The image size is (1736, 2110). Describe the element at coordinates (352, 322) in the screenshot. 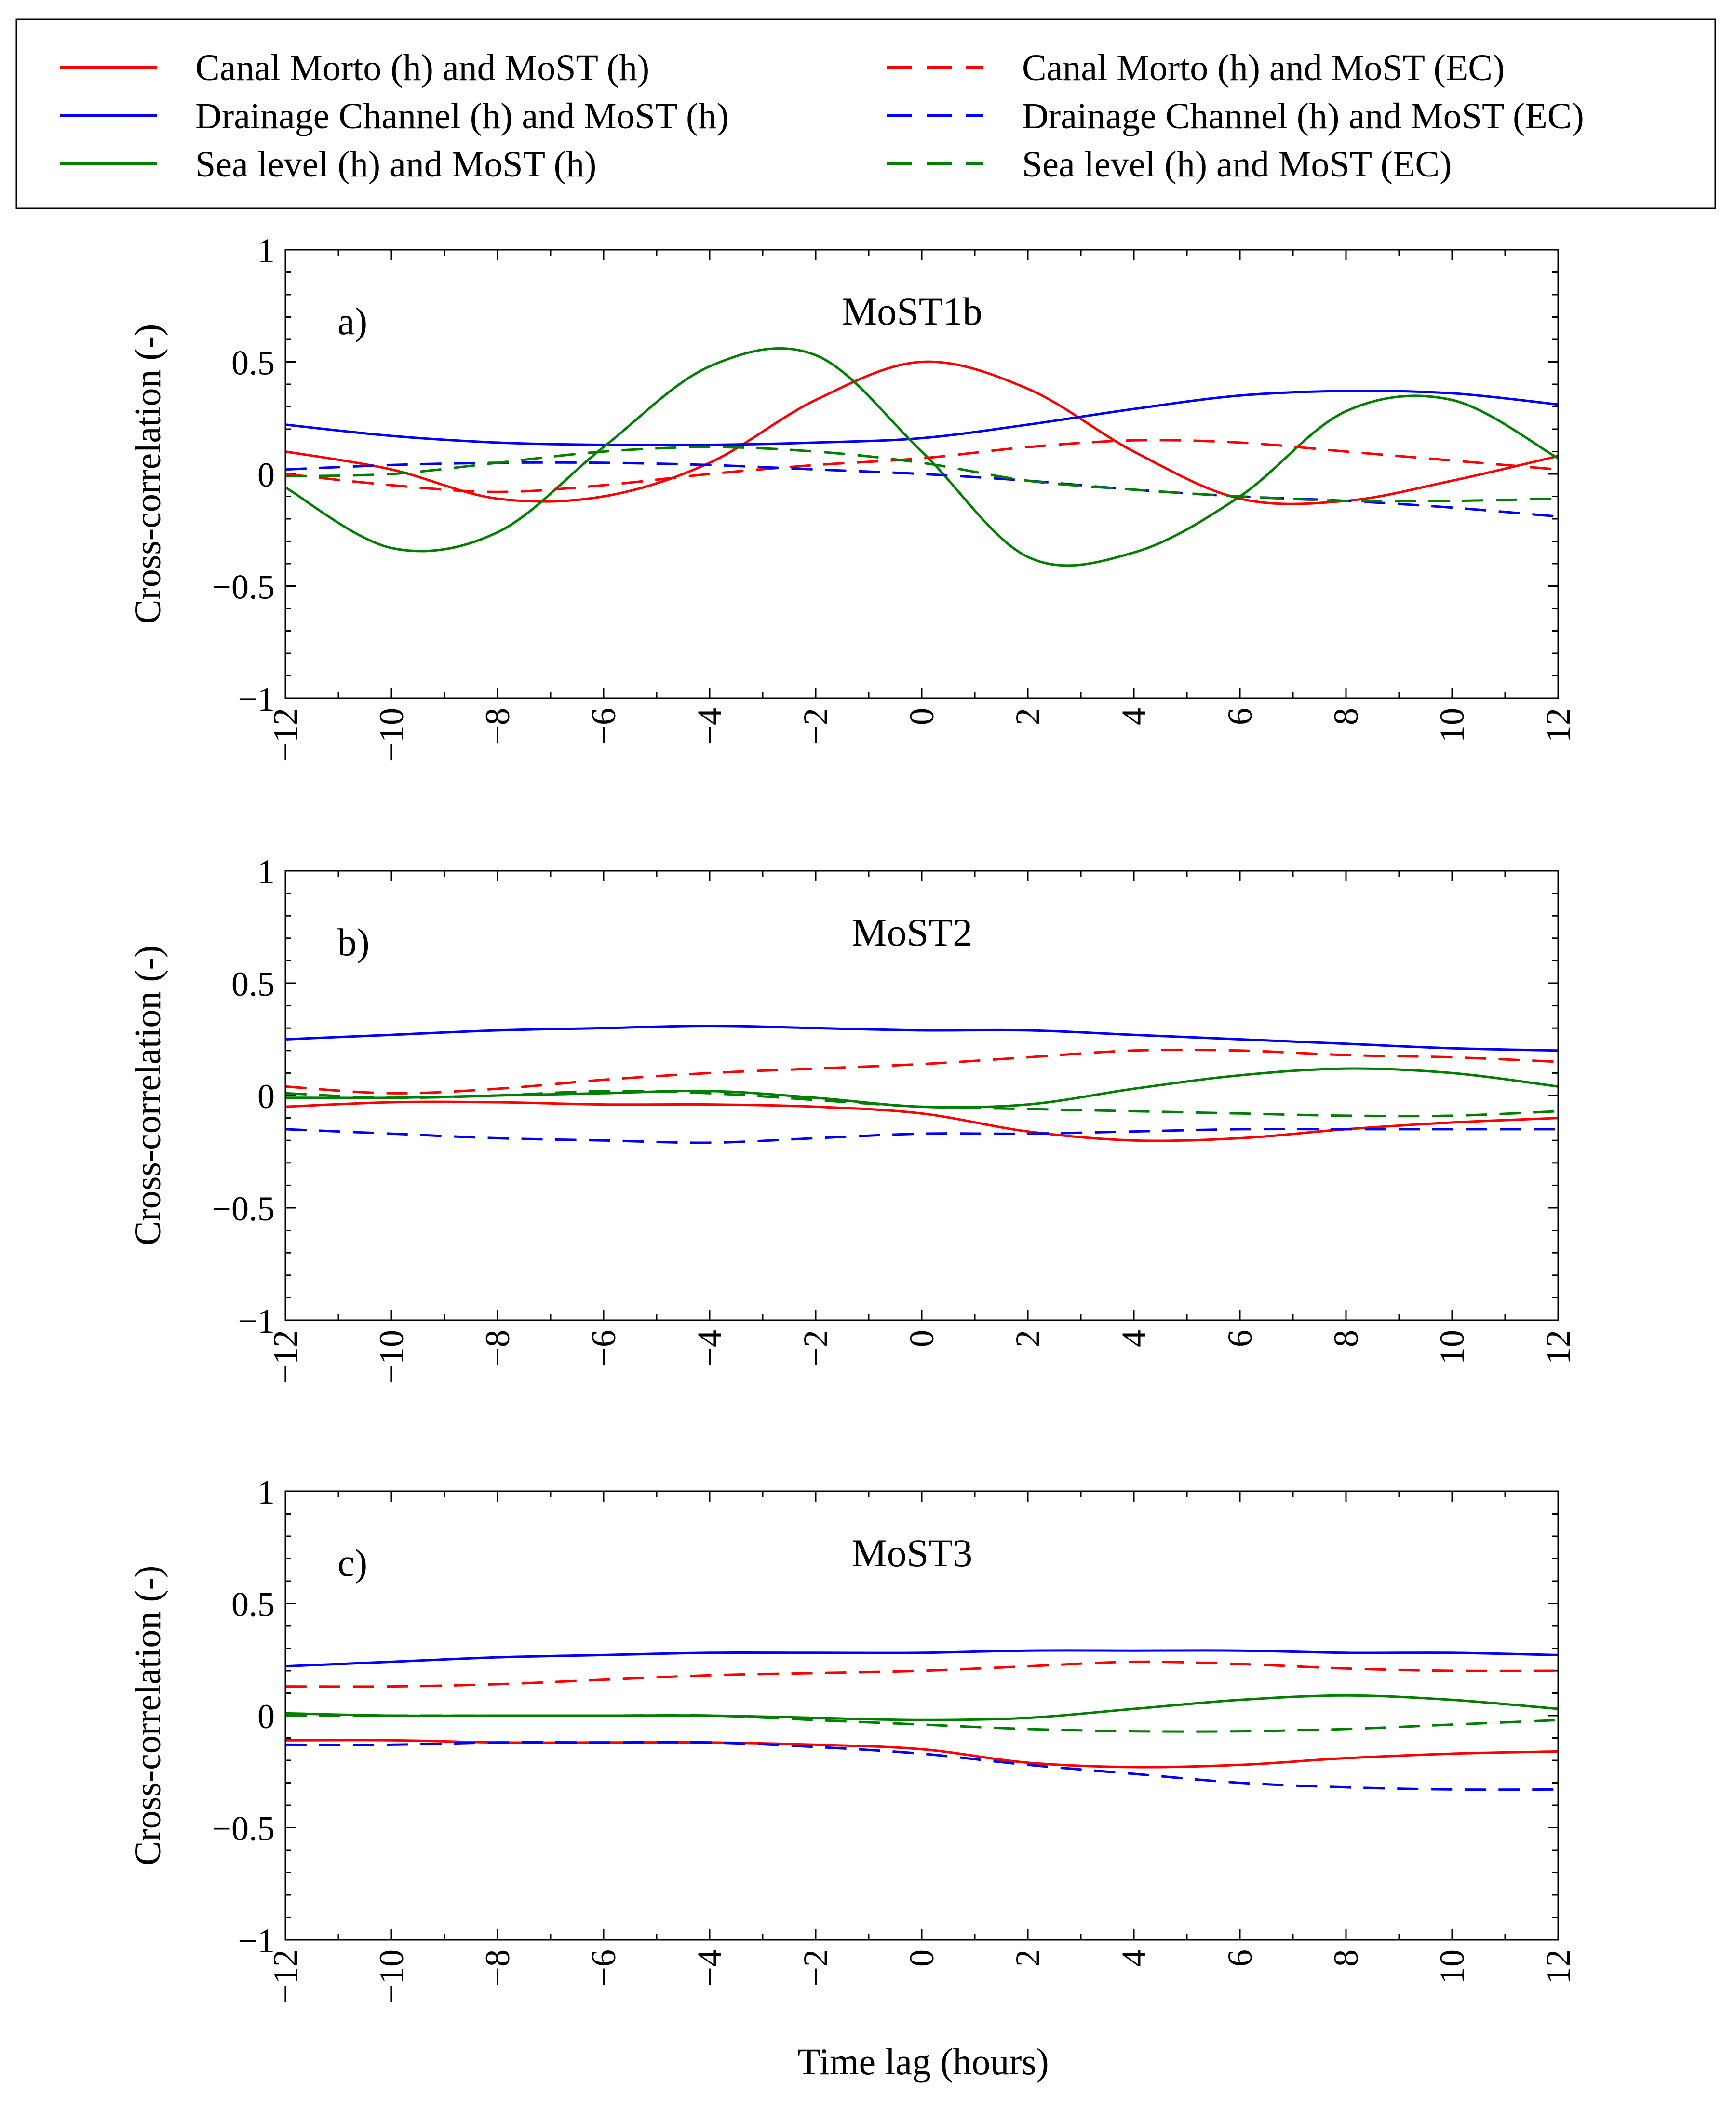

I see `panel-label: a)` at that location.